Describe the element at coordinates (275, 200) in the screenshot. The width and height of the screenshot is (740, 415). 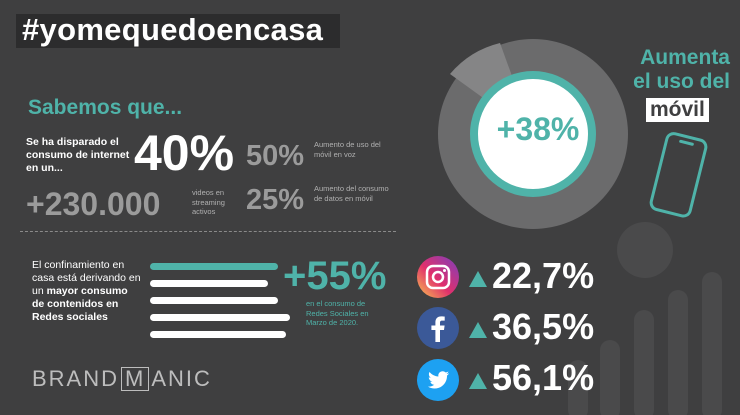
I see `datos-percent: 25%` at that location.